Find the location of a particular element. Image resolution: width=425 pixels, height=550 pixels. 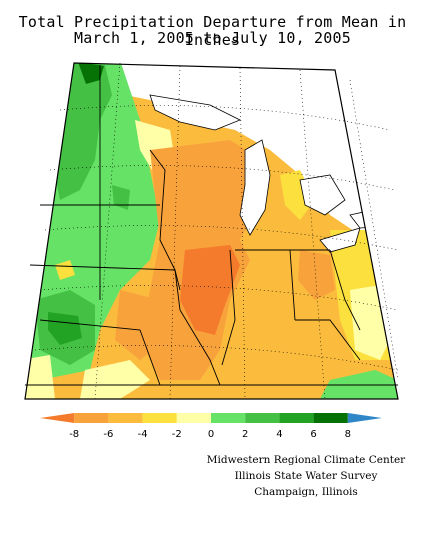

map-title-line2: March 1, 2005 to July 10, 2005 is located at coordinates (212, 38).